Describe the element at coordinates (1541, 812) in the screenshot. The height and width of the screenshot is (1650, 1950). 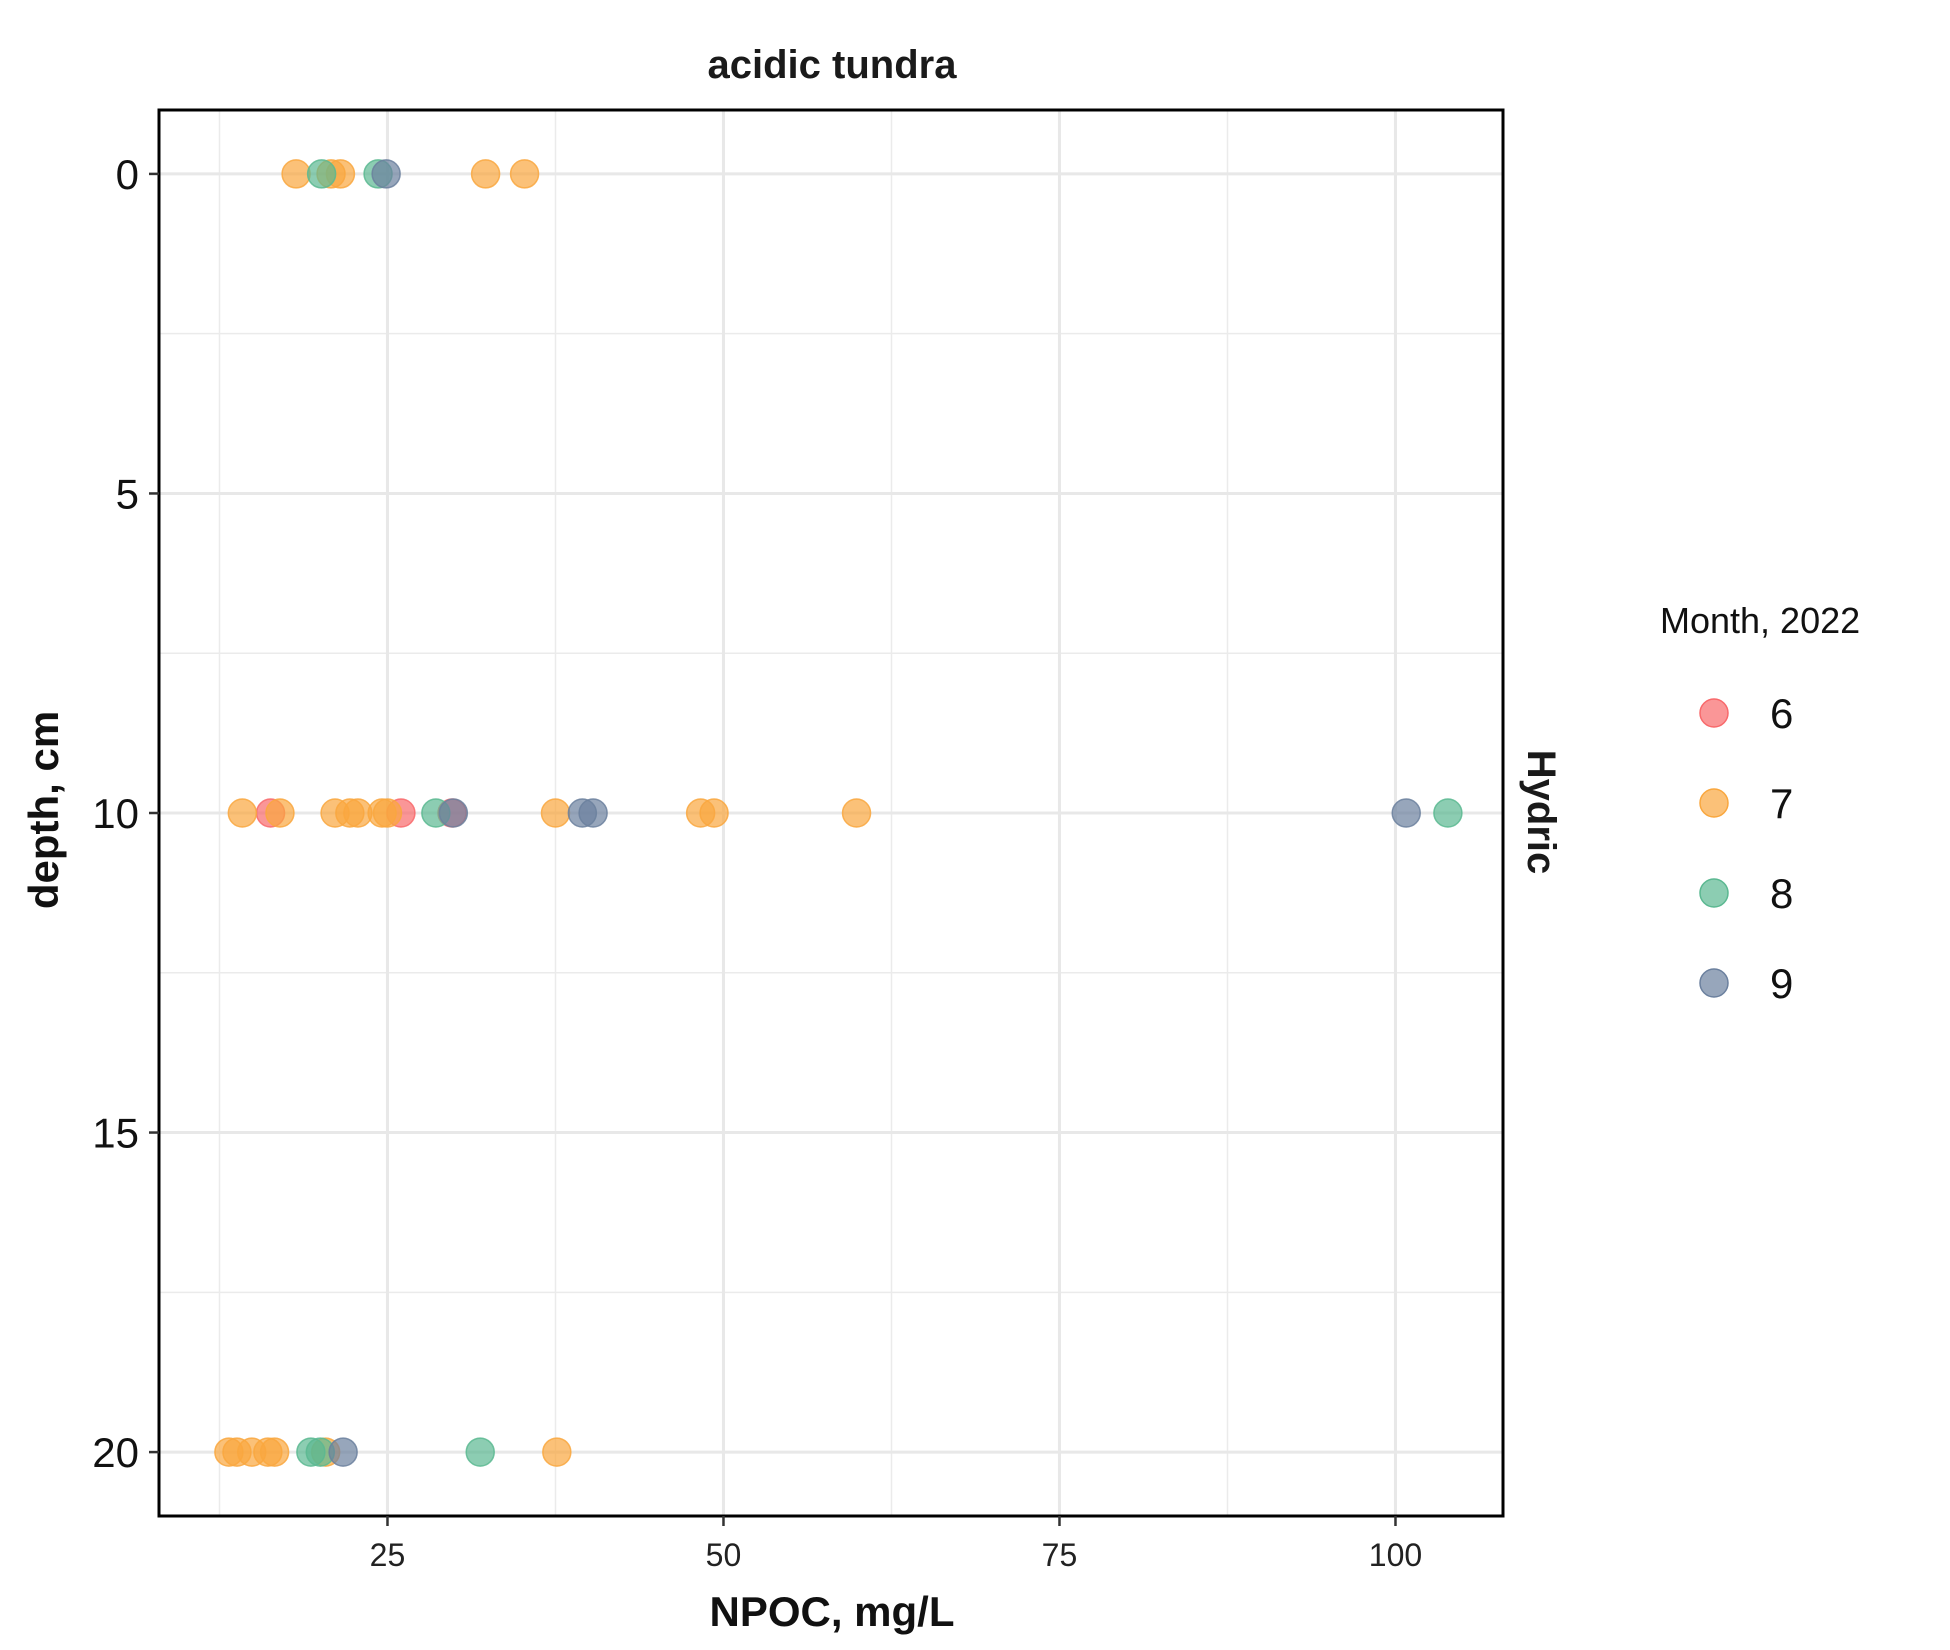
I see `facet-strip-label: Hydric` at that location.